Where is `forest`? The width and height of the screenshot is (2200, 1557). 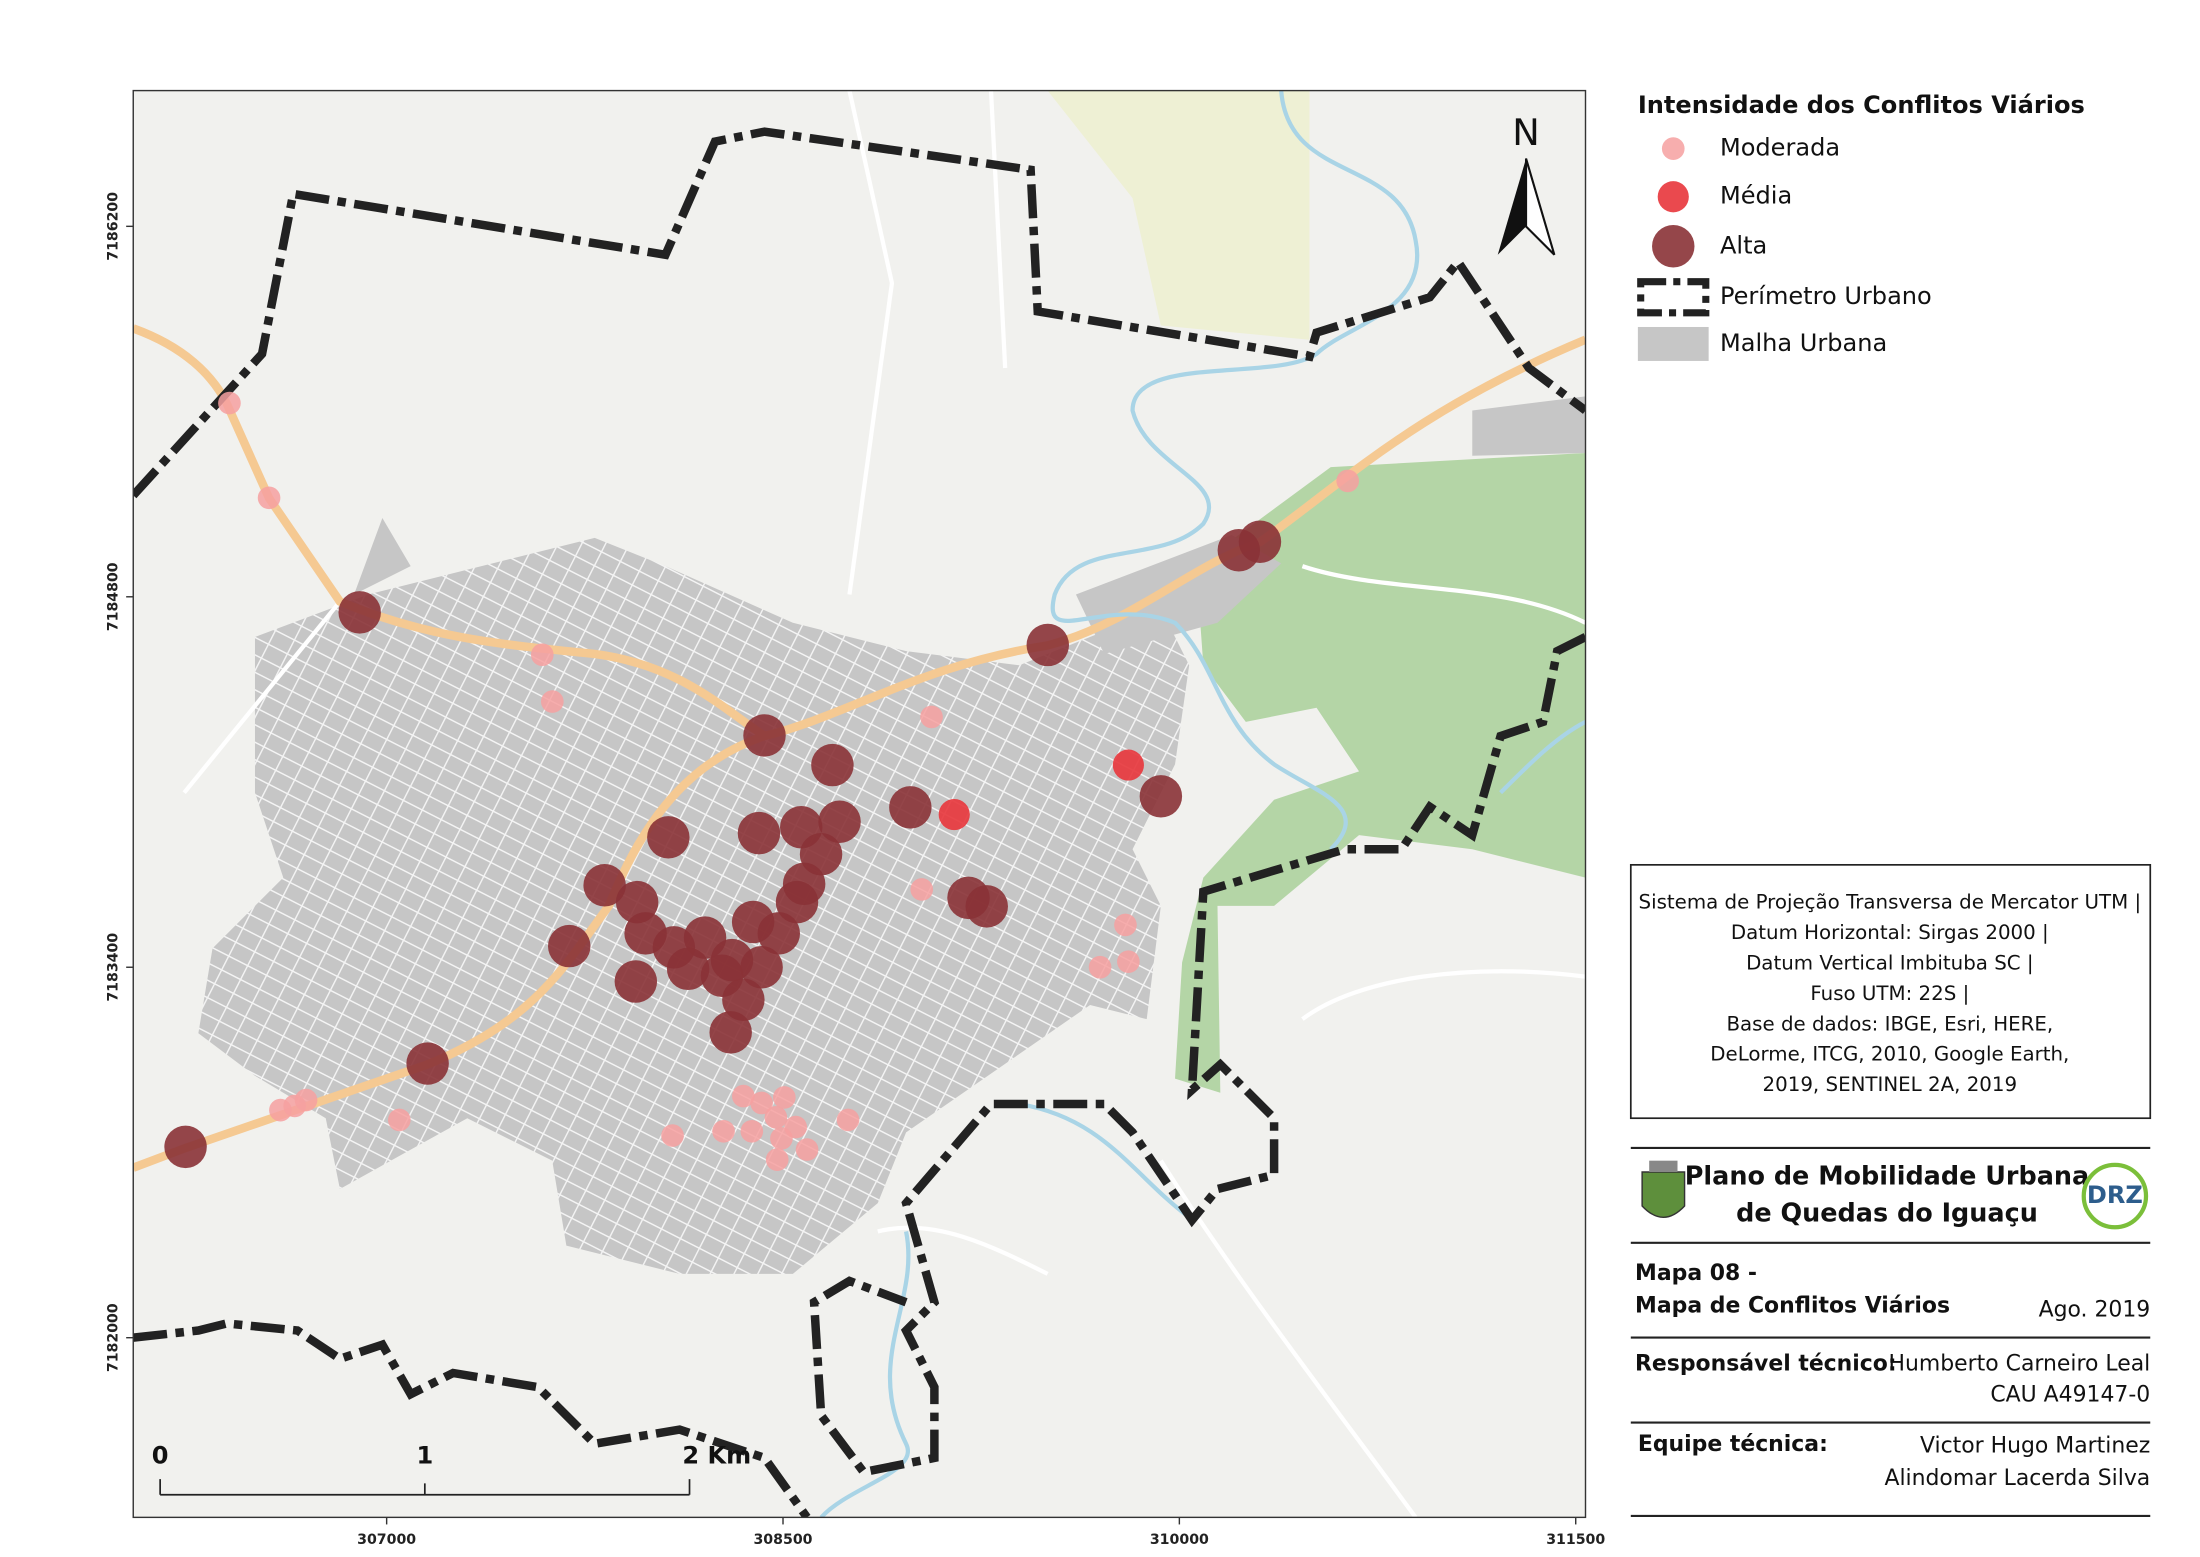 forest is located at coordinates (1380, 772).